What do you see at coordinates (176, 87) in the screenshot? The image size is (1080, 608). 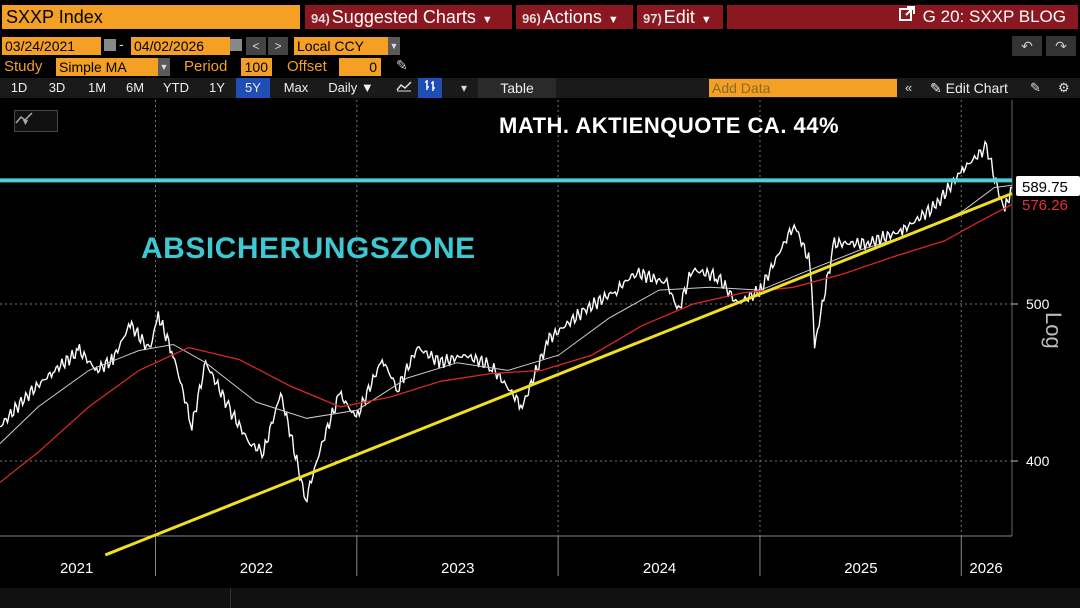 I see `period-ytd: YTD` at bounding box center [176, 87].